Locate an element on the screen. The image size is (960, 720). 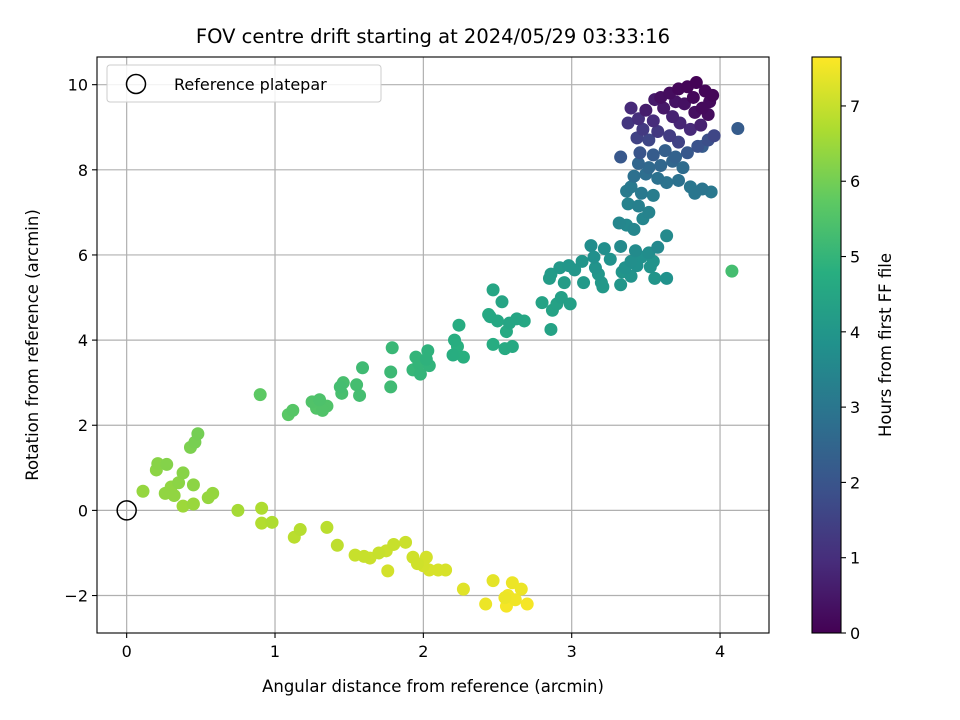
legend-entry-label: Reference platepar is located at coordinates (250, 84).